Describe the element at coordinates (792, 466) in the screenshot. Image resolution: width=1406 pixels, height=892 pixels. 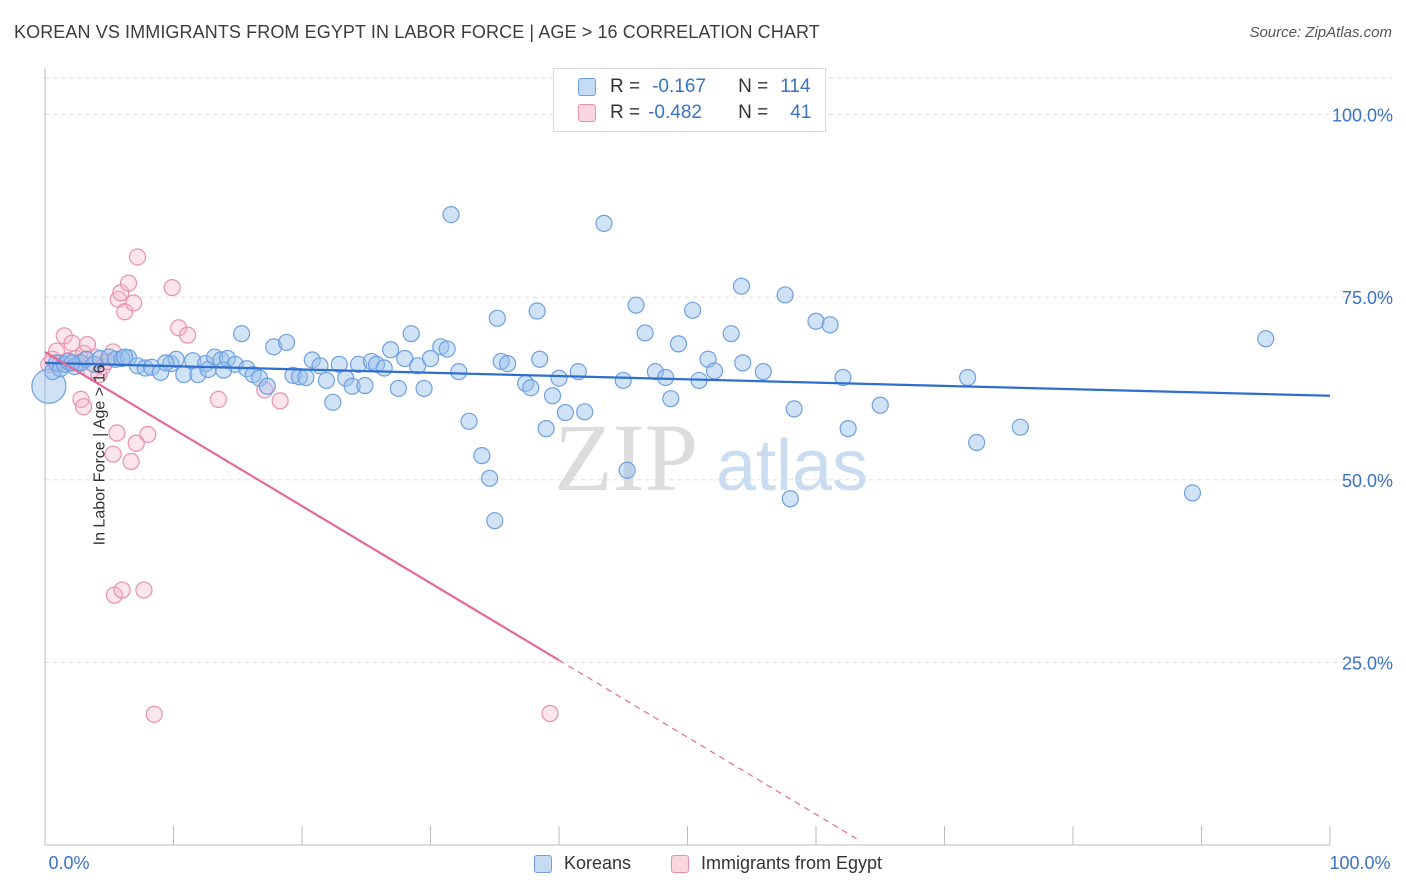
I see `watermark-atlas: atlas` at that location.